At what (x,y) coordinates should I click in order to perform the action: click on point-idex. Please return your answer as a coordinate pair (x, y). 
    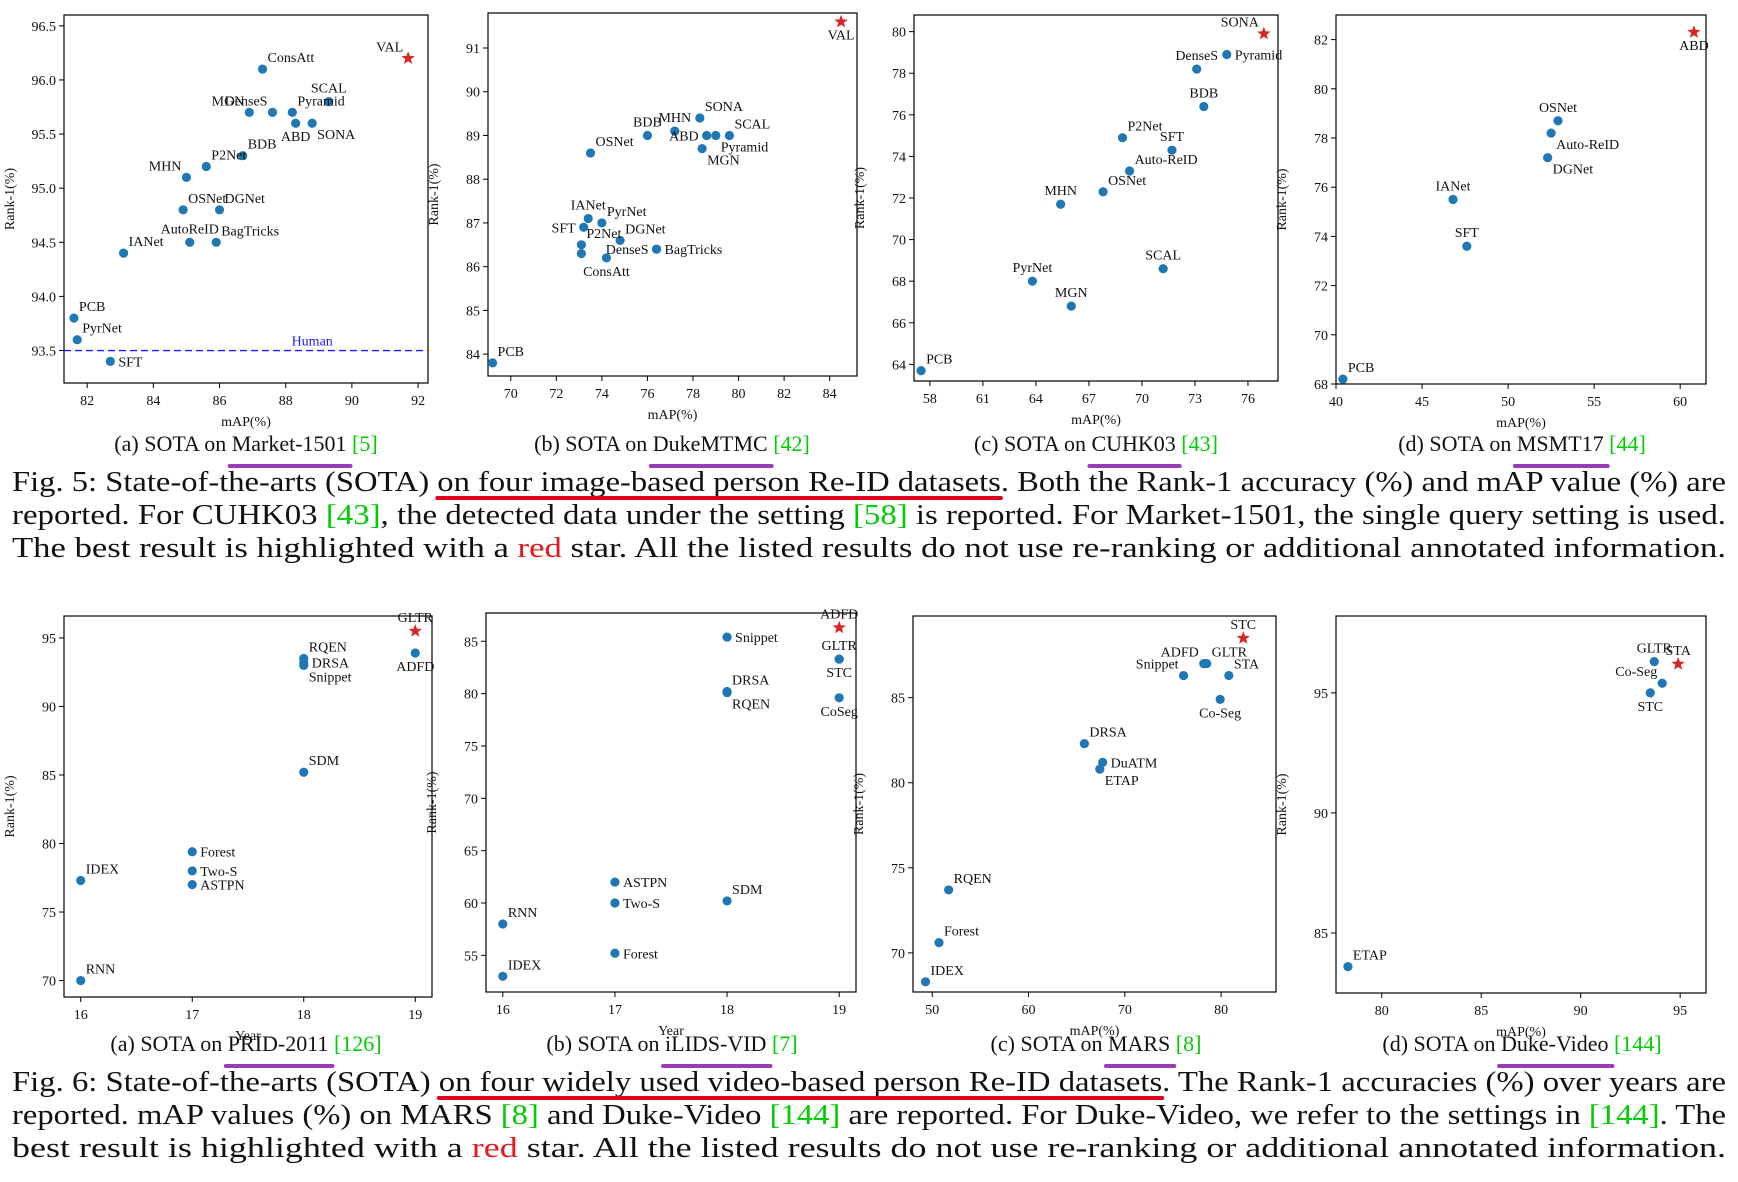
    Looking at the image, I should click on (503, 976).